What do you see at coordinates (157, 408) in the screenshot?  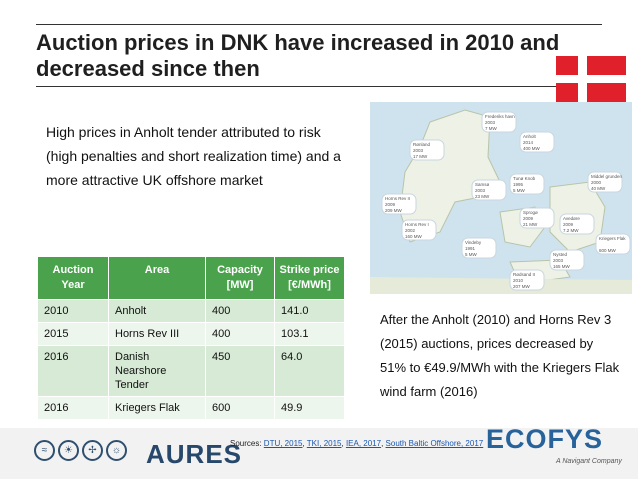 I see `cell-area: Kriegers Flak` at bounding box center [157, 408].